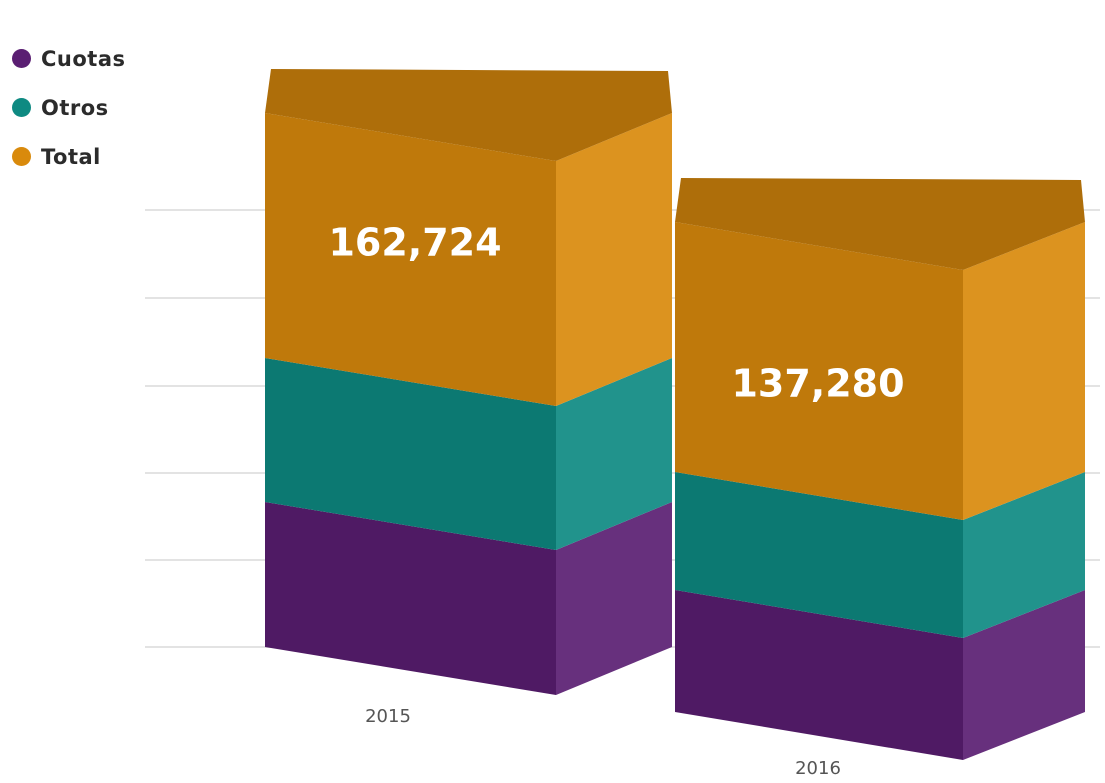 This screenshot has height=783, width=1105. I want to click on legend-swatch-otros, so click(21, 107).